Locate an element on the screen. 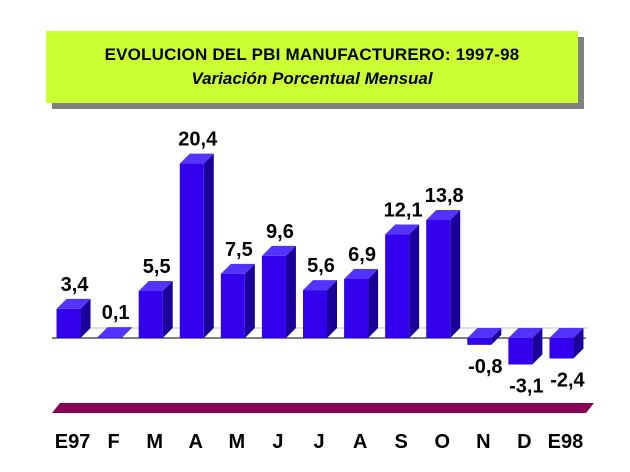 The width and height of the screenshot is (630, 472). bar-value-label: 6,9 is located at coordinates (362, 255).